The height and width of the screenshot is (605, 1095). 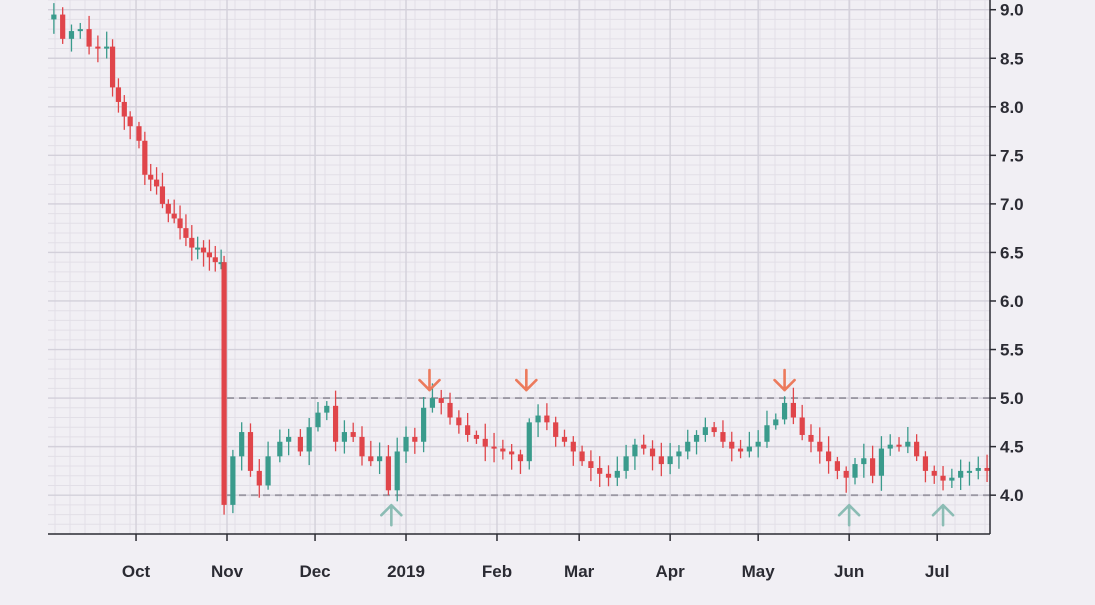 I want to click on touch-markers, so click(x=667, y=447).